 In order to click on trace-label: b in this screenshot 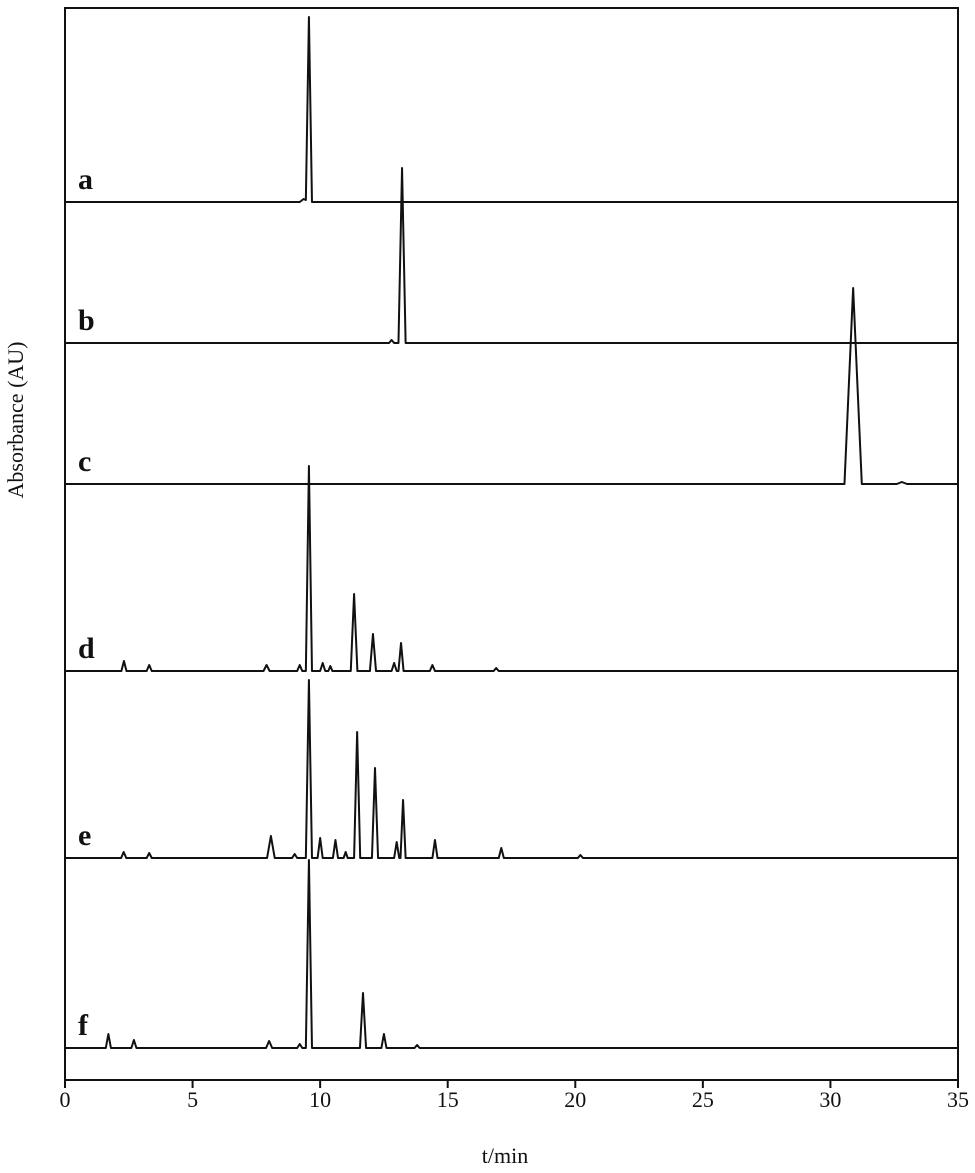, I will do `click(86, 320)`.